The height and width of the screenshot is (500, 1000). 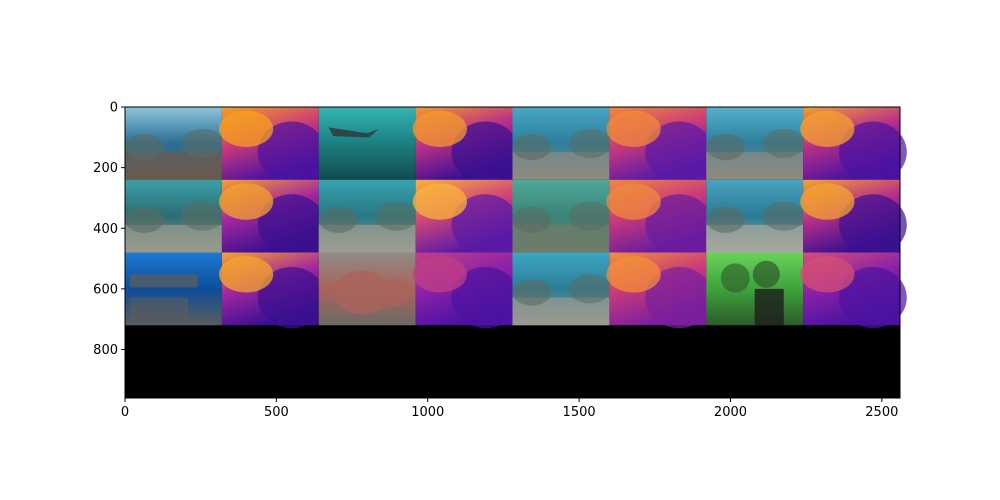 I want to click on y-tick-label: 600, so click(x=105, y=289).